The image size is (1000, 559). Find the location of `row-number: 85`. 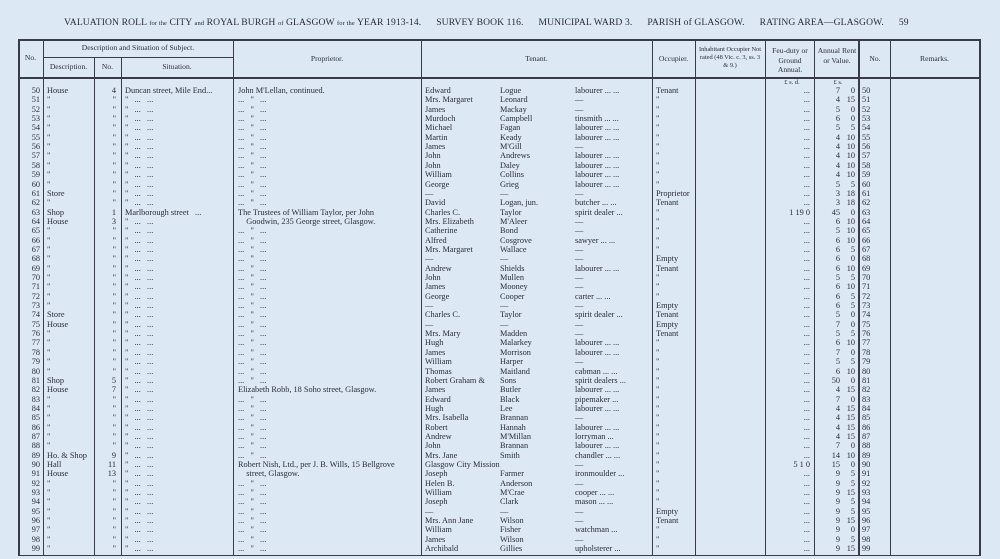

row-number: 85 is located at coordinates (35, 418).